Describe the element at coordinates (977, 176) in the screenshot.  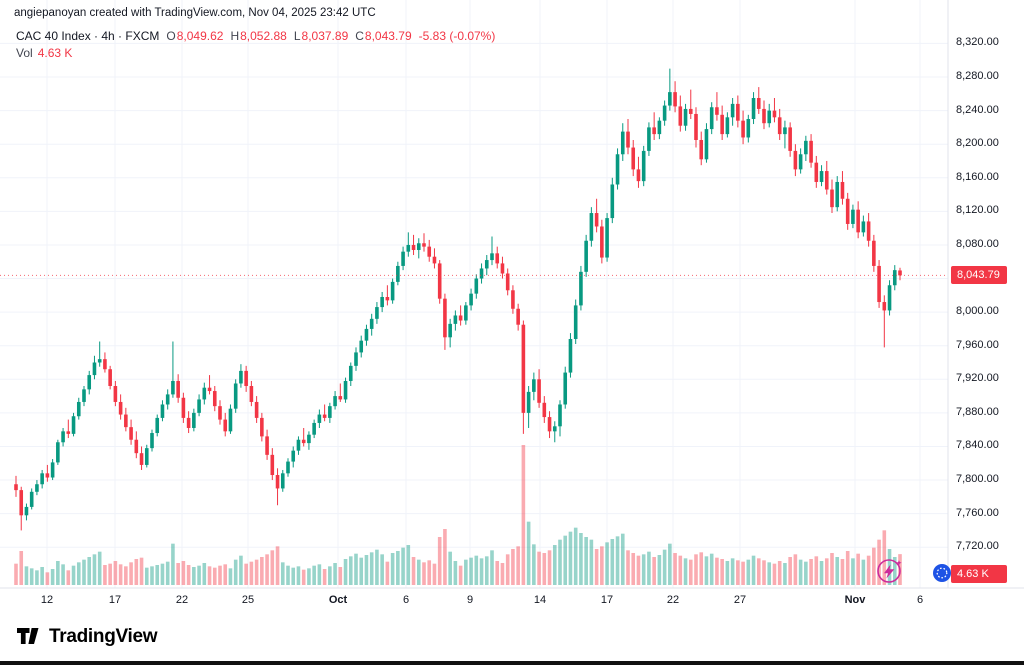
I see `price-tick-label: 8,160.00` at that location.